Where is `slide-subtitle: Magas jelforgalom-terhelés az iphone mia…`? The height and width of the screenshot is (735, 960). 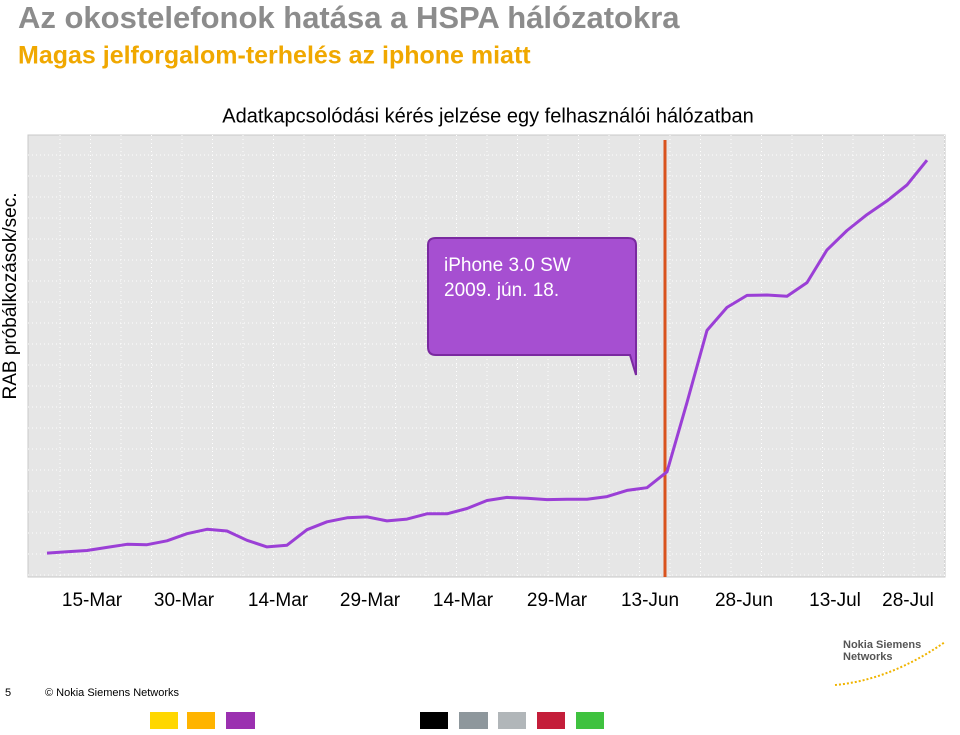
slide-subtitle: Magas jelforgalom-terhelés az iphone mia… is located at coordinates (274, 56).